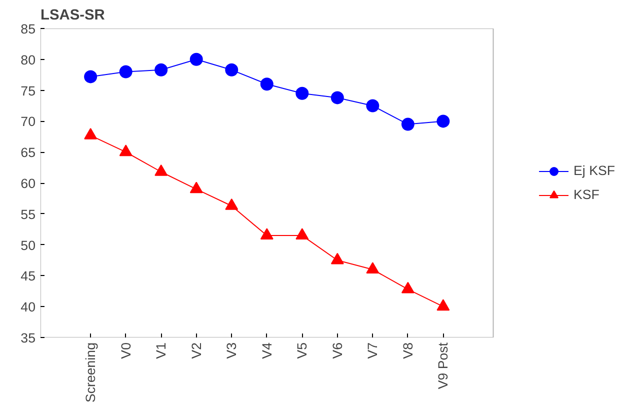 The image size is (626, 409). I want to click on x-tick-label: V0, so click(126, 350).